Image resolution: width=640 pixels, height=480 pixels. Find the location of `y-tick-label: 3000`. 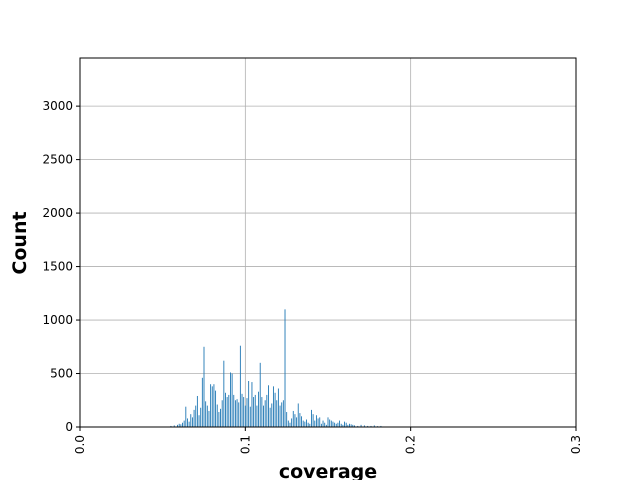

y-tick-label: 3000 is located at coordinates (57, 106).